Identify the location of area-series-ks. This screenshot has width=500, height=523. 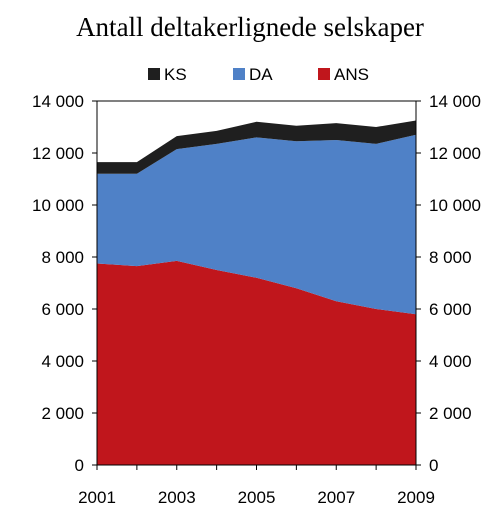
(256, 147).